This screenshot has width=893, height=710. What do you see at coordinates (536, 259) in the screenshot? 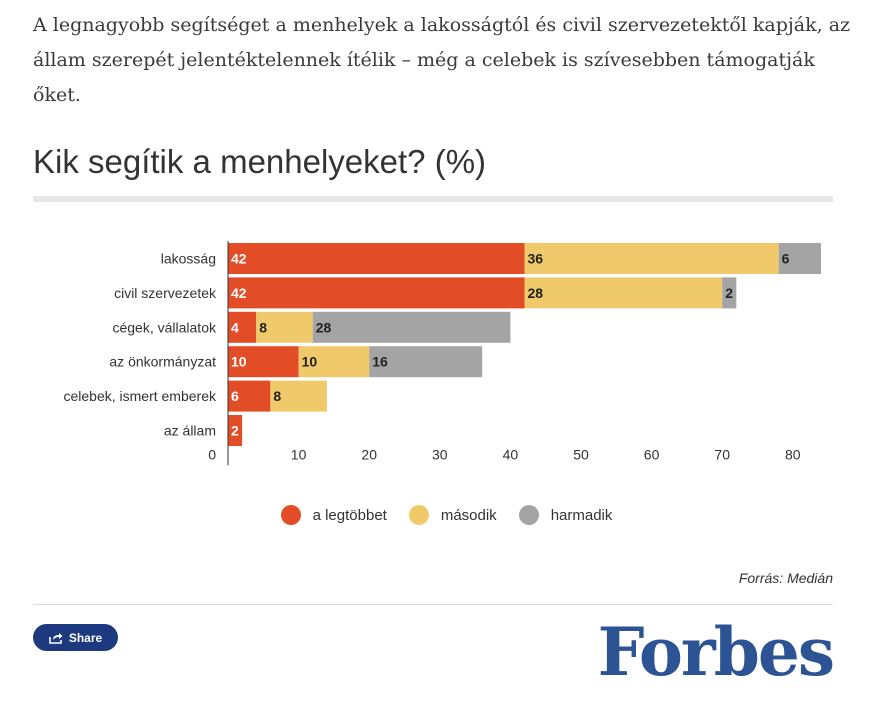
I see `data-label: 36` at bounding box center [536, 259].